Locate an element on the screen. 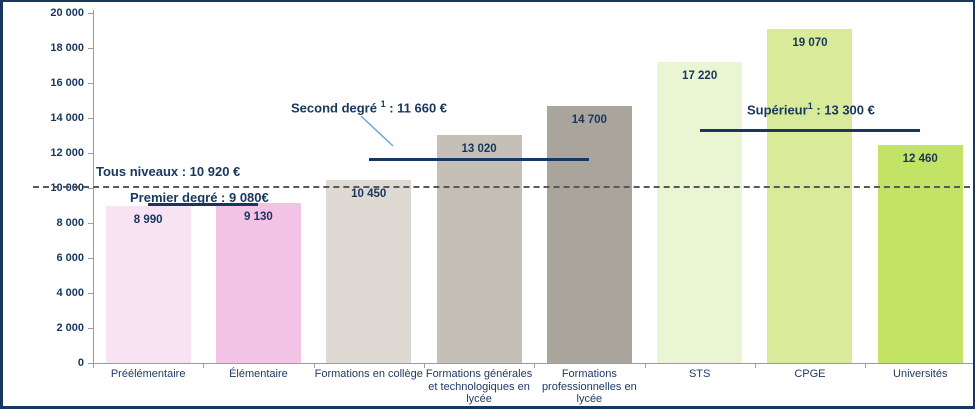 Image resolution: width=975 pixels, height=409 pixels. y-tick-label: 14 000 is located at coordinates (67, 118).